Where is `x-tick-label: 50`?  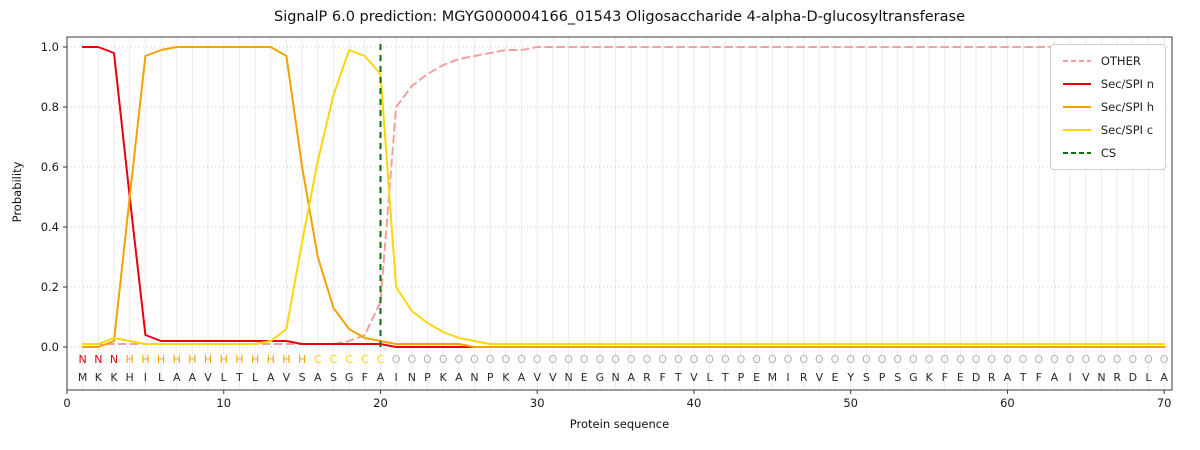
x-tick-label: 50 is located at coordinates (850, 403).